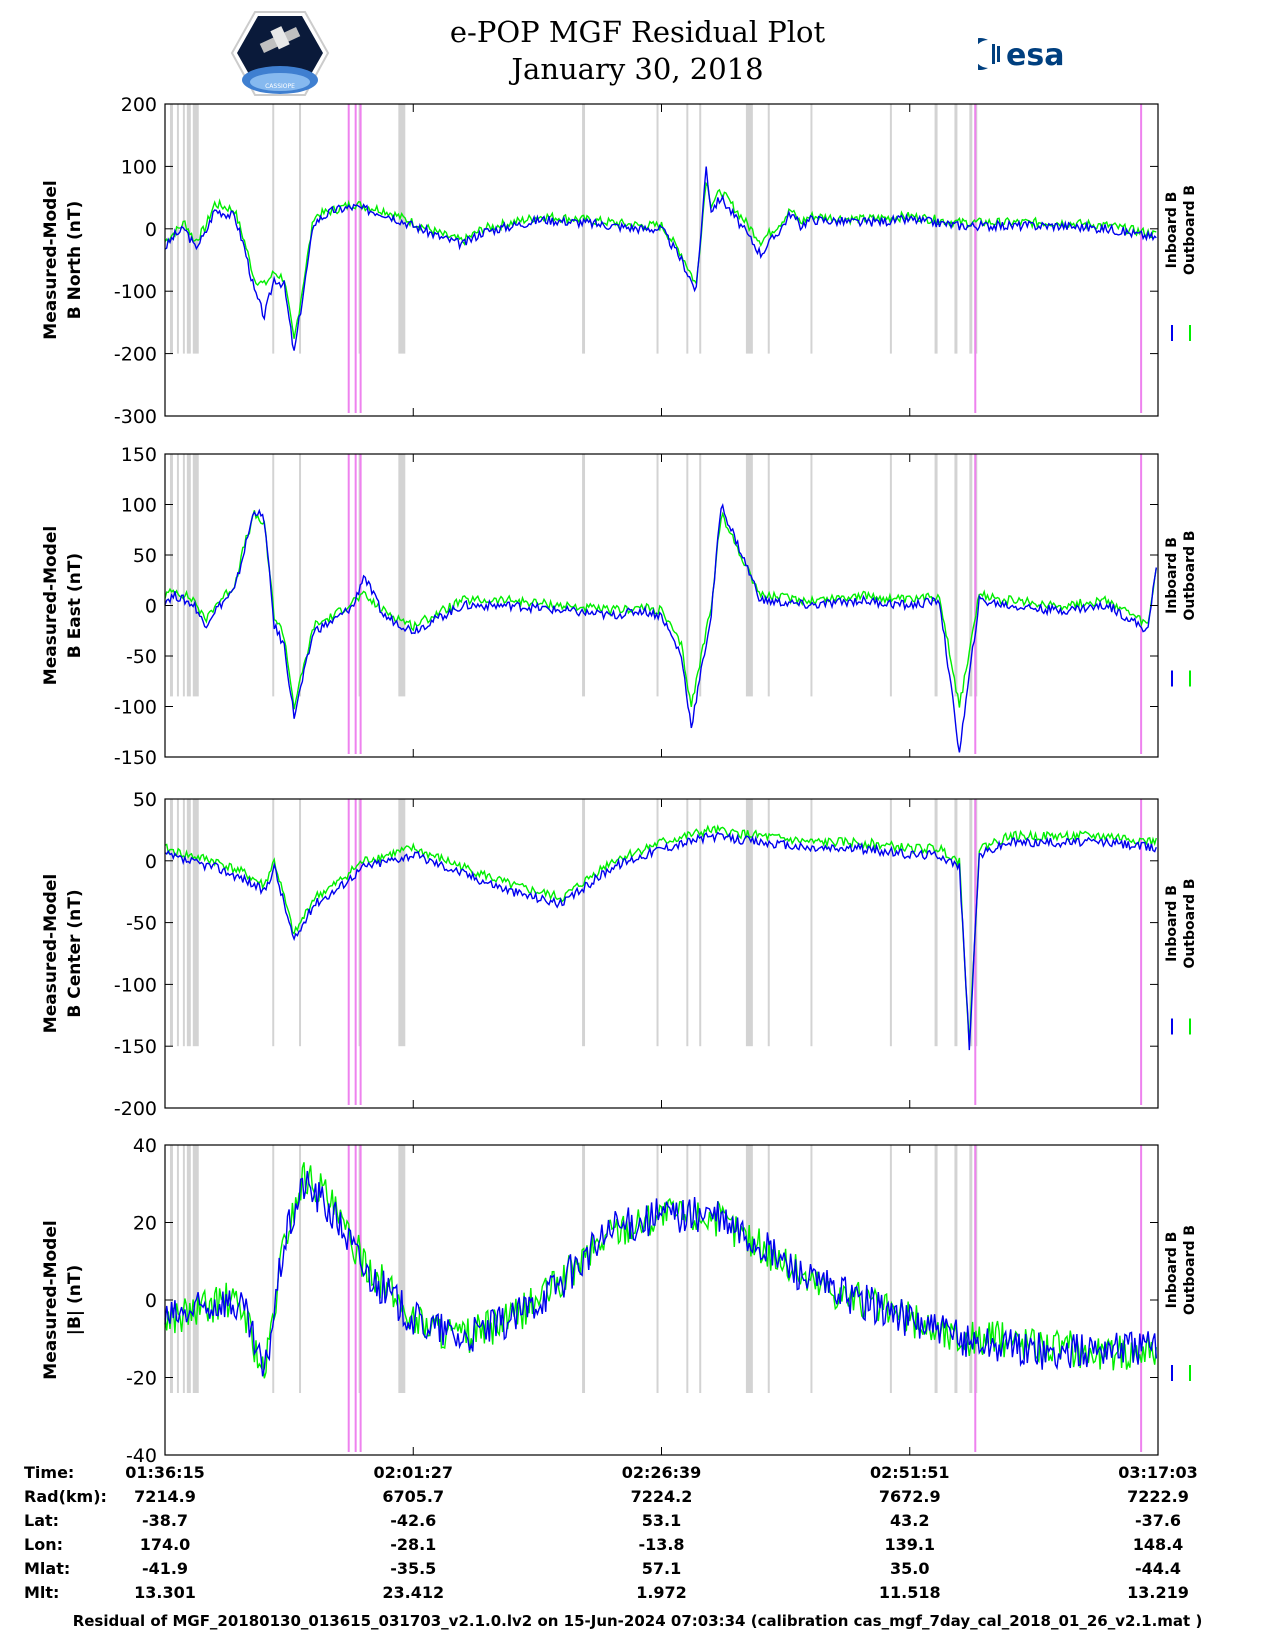 The width and height of the screenshot is (1275, 1650). What do you see at coordinates (165, 1568) in the screenshot?
I see `info-cell: -41.9` at bounding box center [165, 1568].